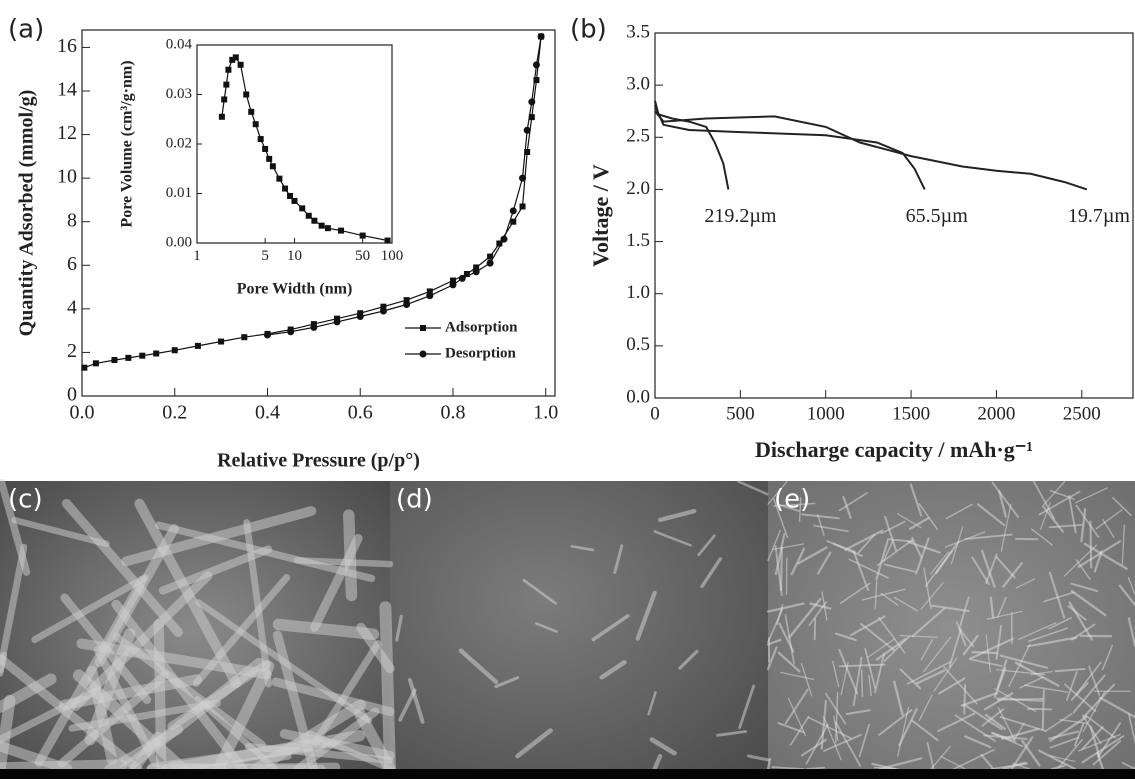  What do you see at coordinates (67, 46) in the screenshot?
I see `y-tick-label: 16` at bounding box center [67, 46].